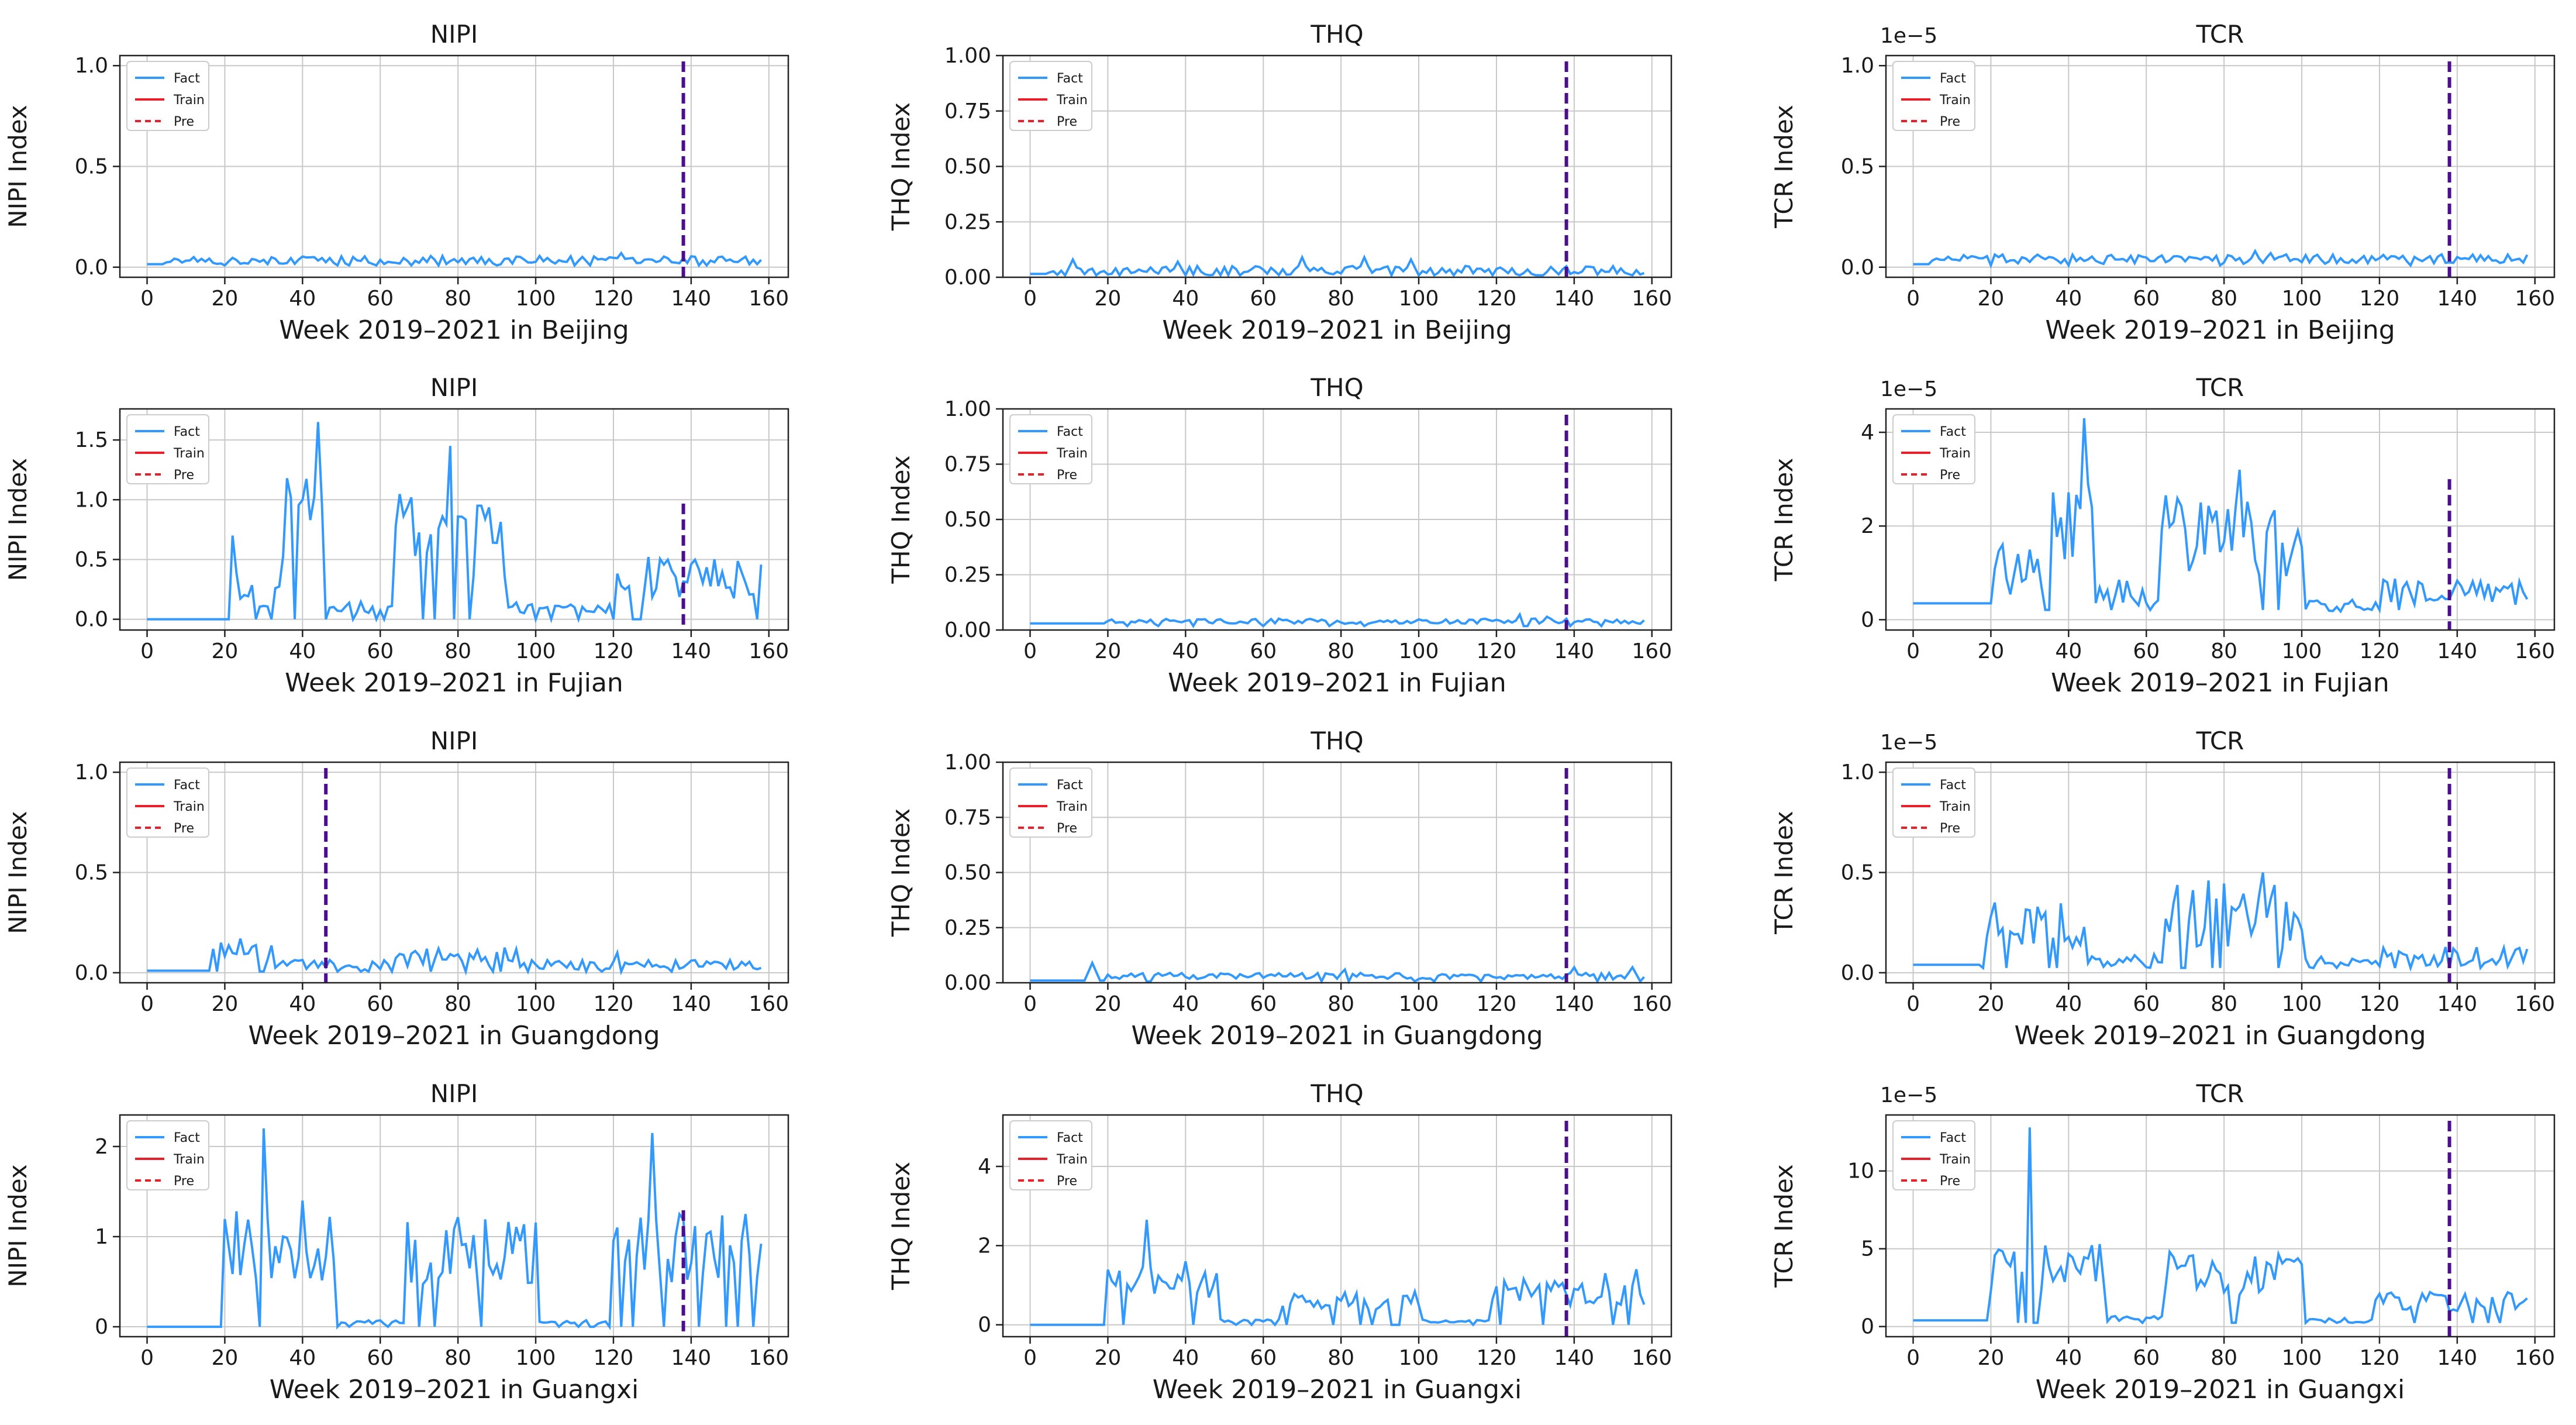 This screenshot has width=2576, height=1425. Describe the element at coordinates (102, 1237) in the screenshot. I see `y-tick-label: 1` at that location.